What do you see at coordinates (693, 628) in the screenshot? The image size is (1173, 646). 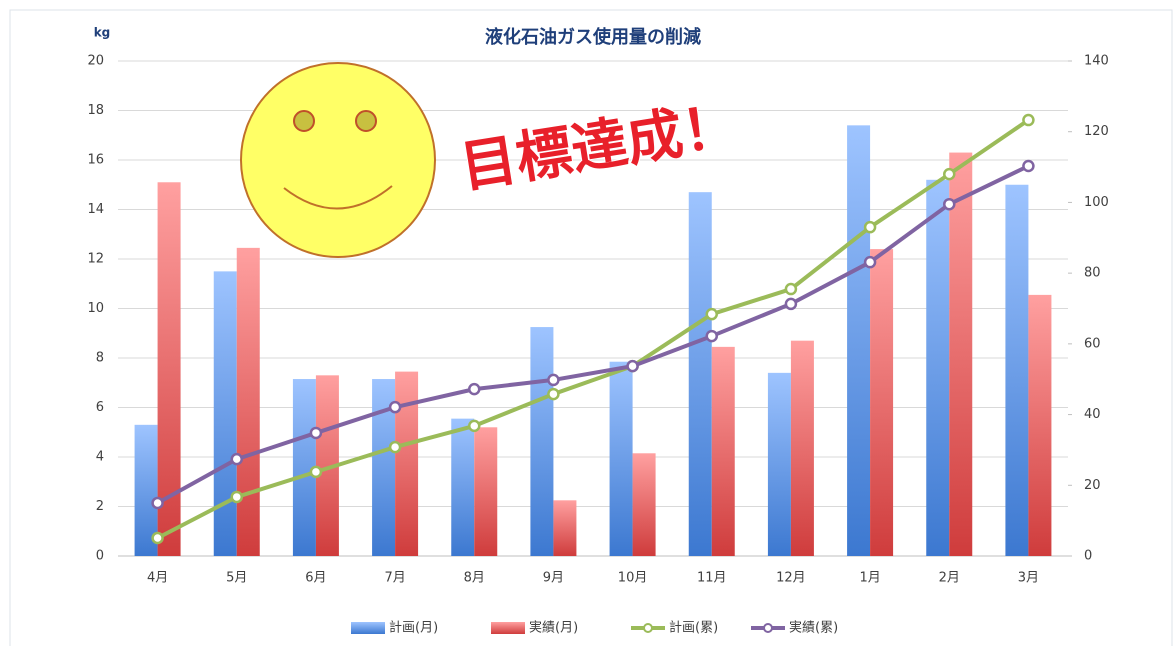 I see `legend-label: 計画(累)` at bounding box center [693, 628].